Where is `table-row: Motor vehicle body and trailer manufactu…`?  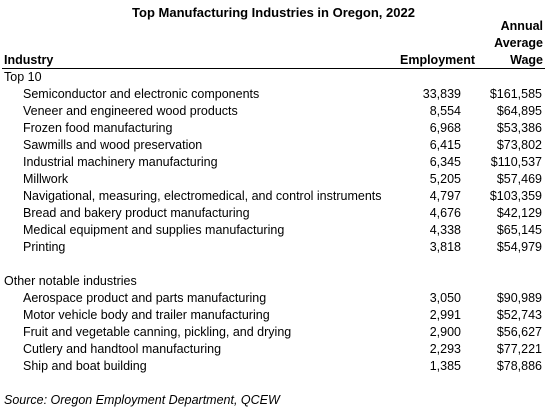
table-row: Motor vehicle body and trailer manufactu… is located at coordinates (273, 315).